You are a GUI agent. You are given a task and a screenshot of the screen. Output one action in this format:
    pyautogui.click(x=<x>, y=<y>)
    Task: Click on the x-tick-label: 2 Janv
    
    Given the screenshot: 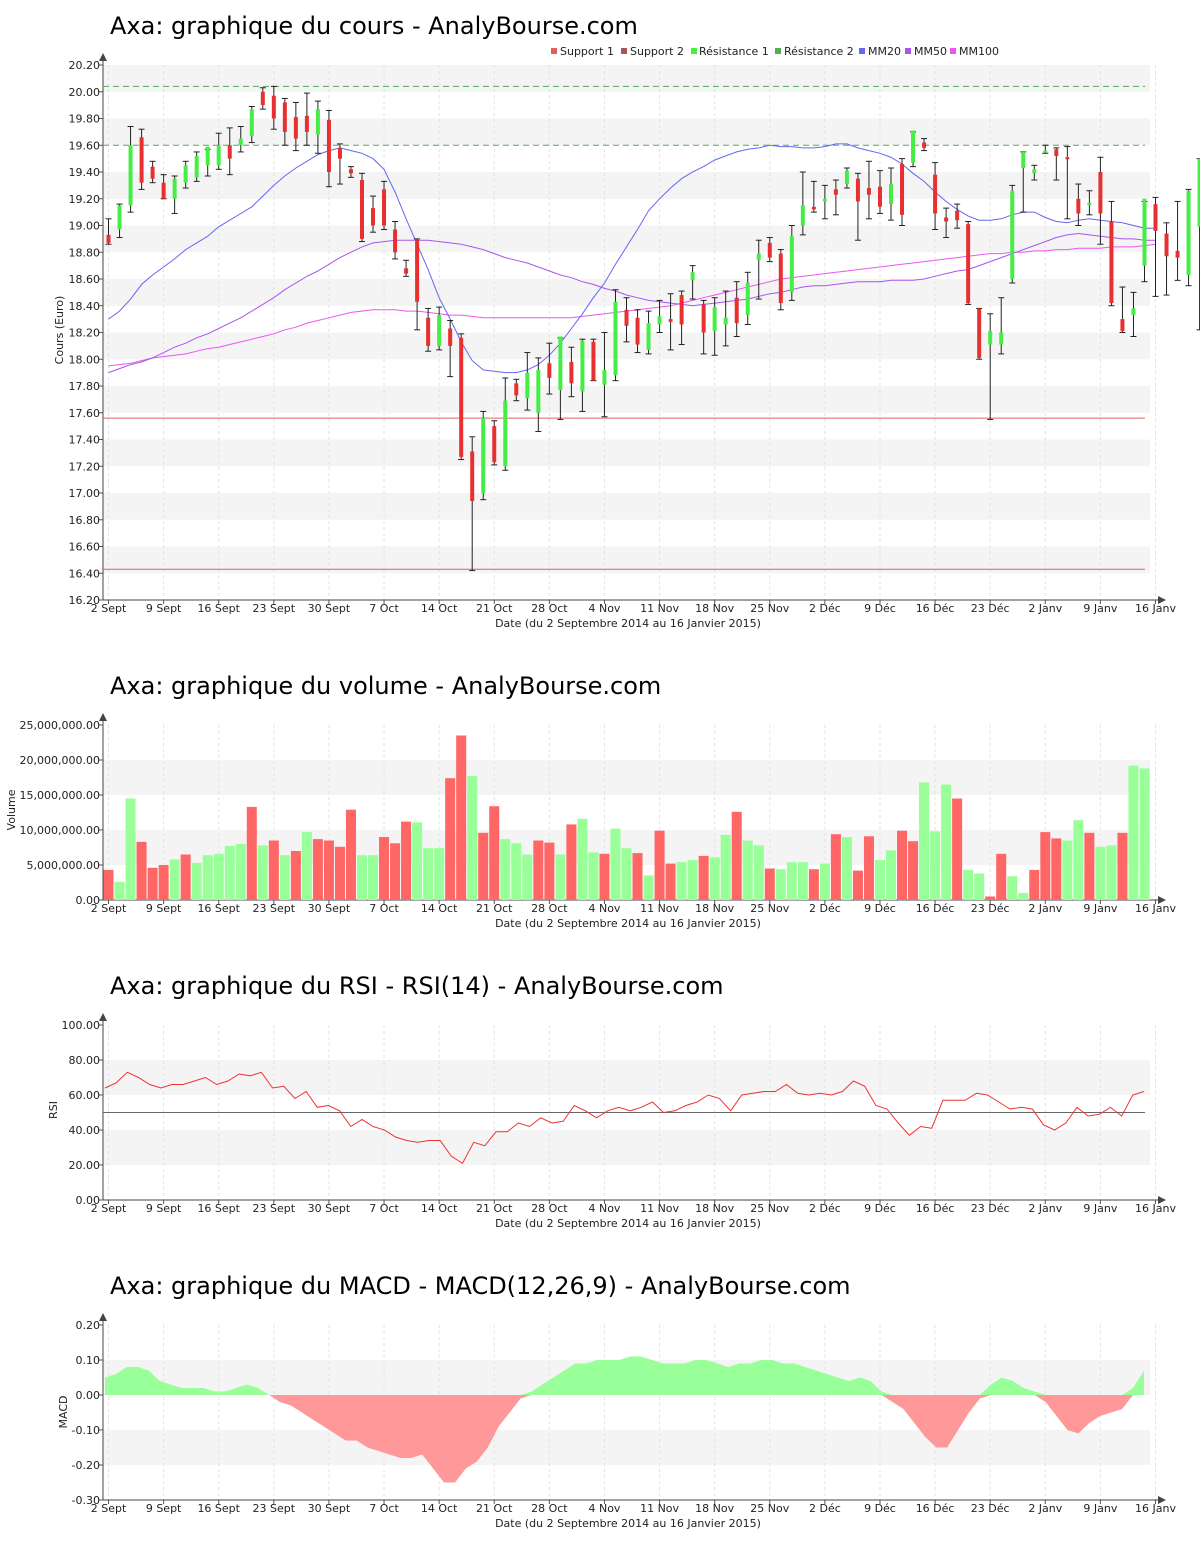 What is the action you would take?
    pyautogui.click(x=1045, y=908)
    